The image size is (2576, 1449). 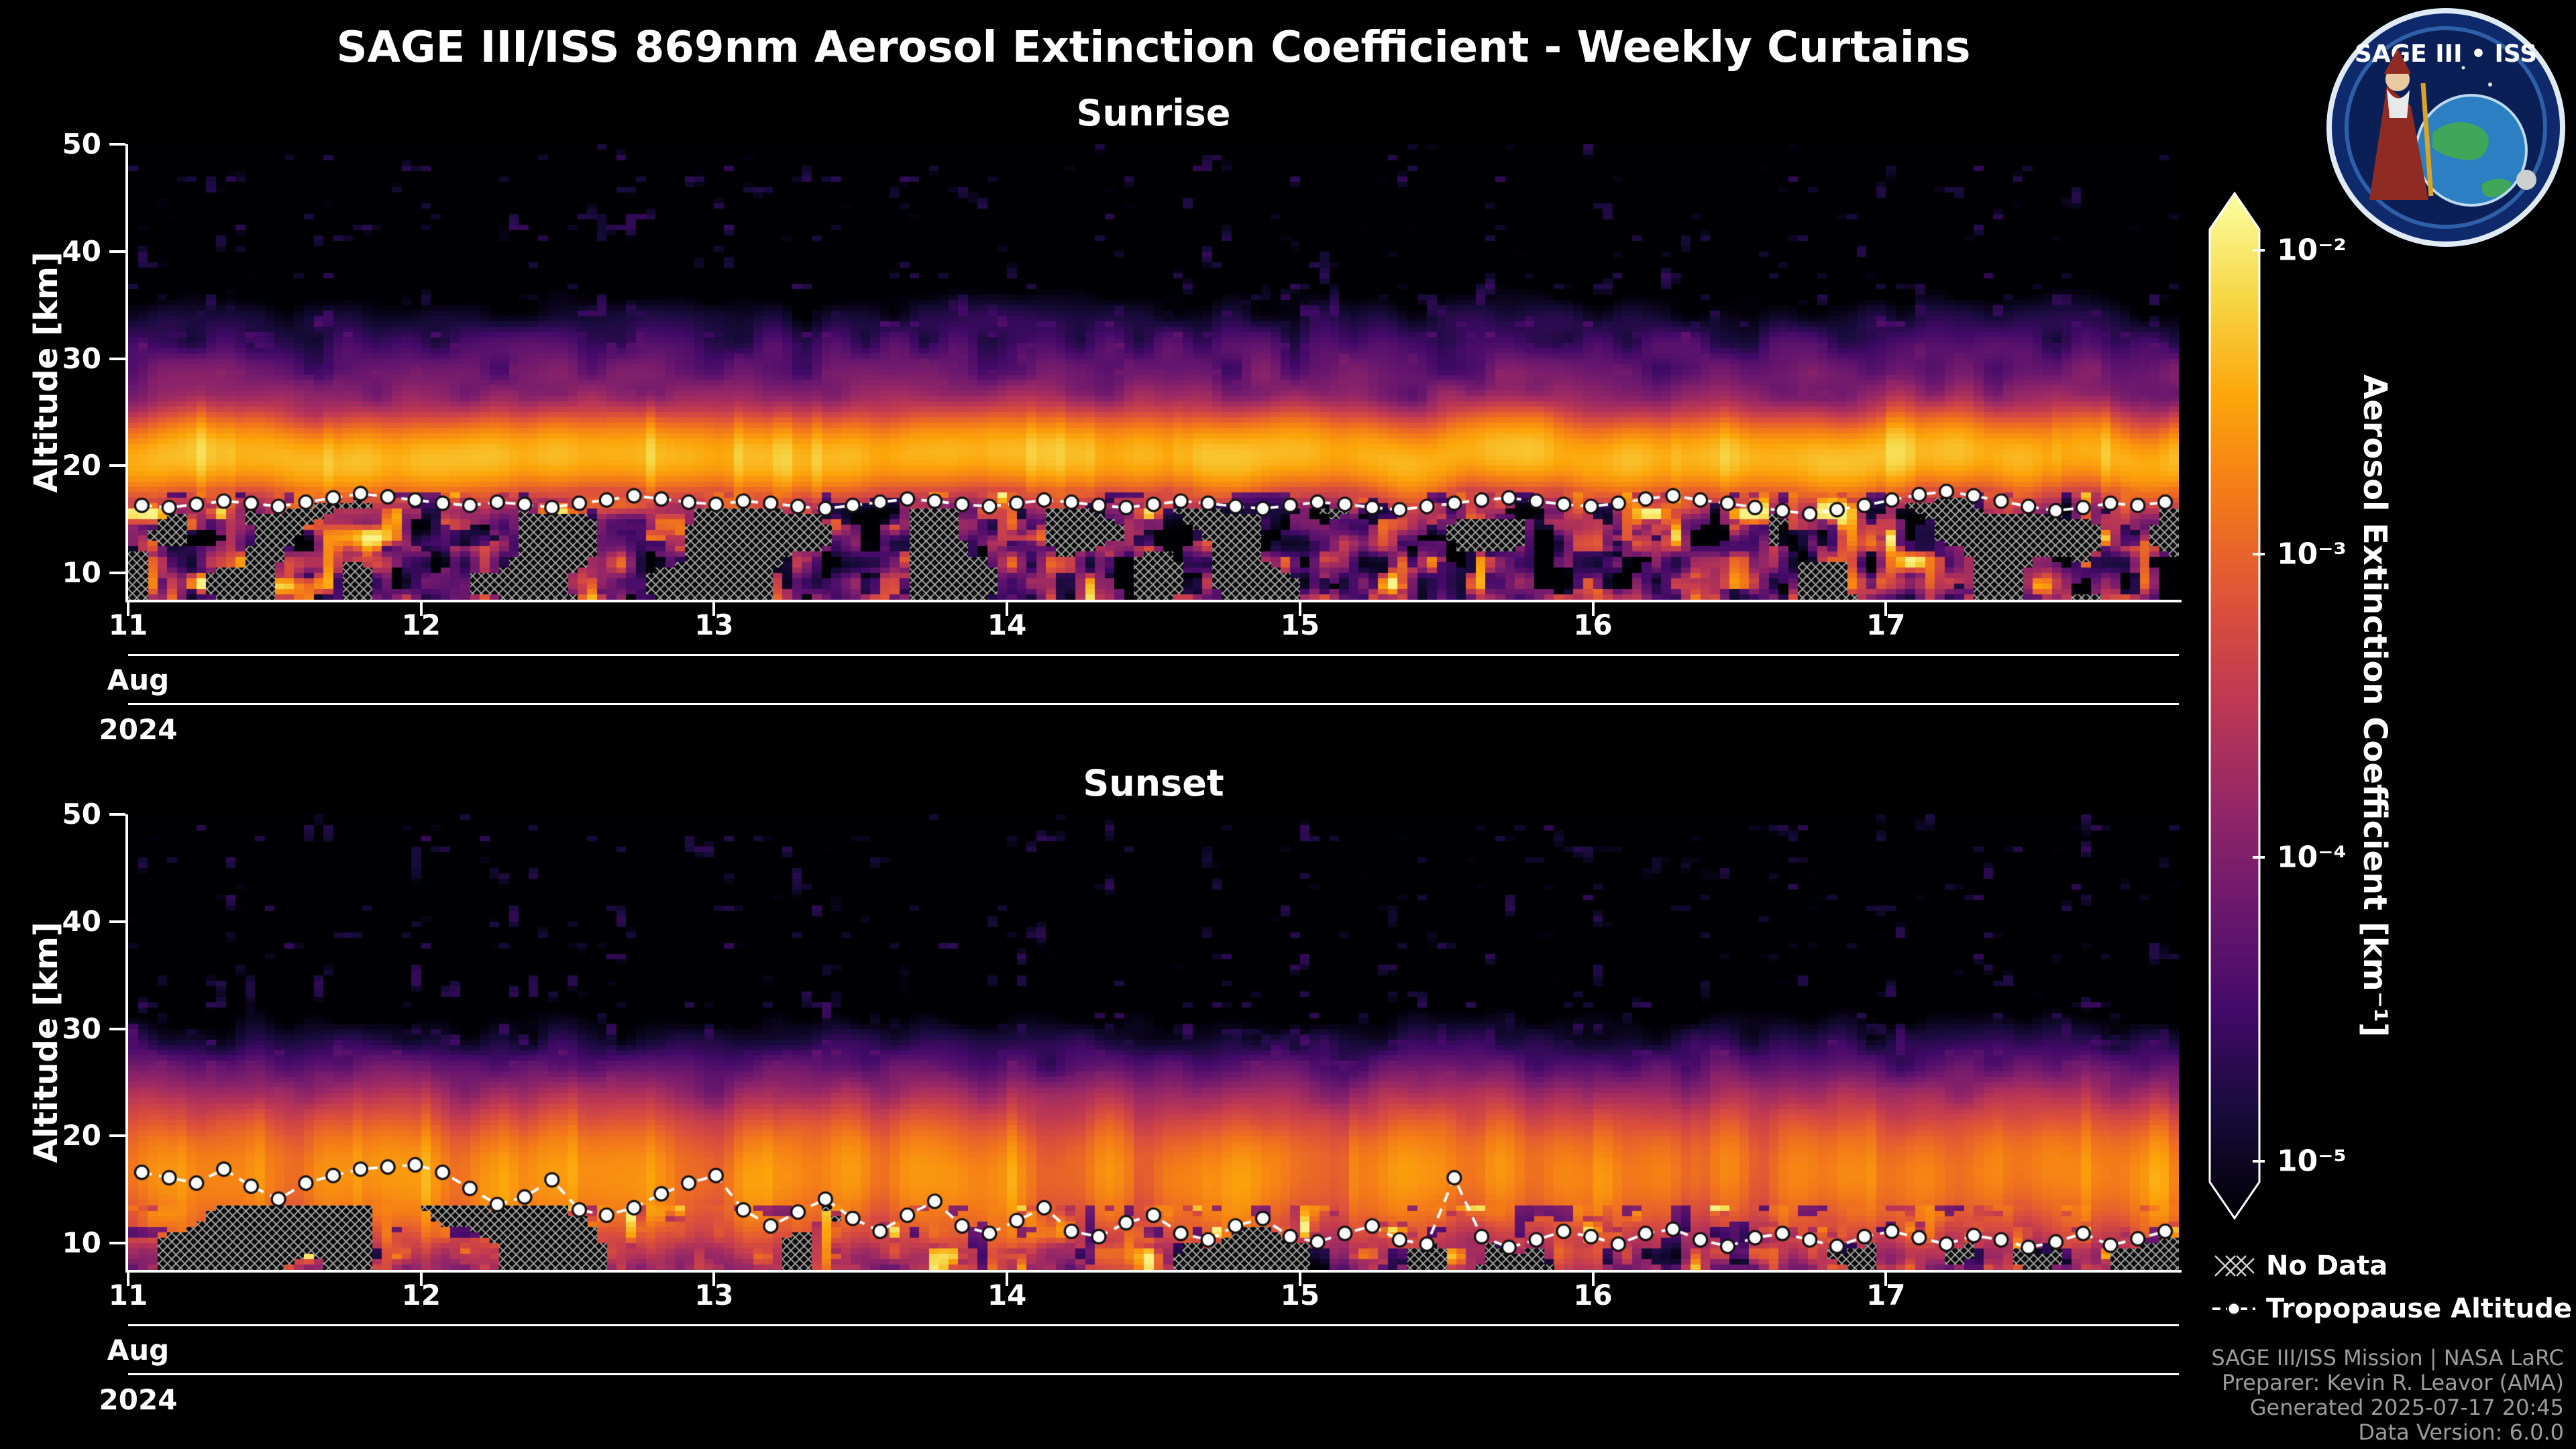 I want to click on footer-mission-line: SAGE III/ISS Mission | NASA LaRC, so click(x=2387, y=1358).